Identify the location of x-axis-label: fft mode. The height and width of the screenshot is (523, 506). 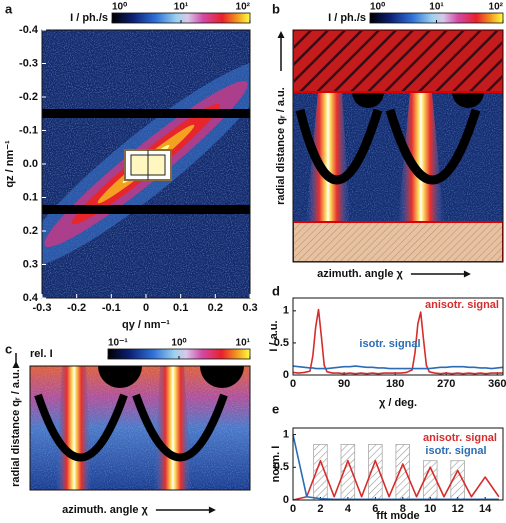
(397, 516).